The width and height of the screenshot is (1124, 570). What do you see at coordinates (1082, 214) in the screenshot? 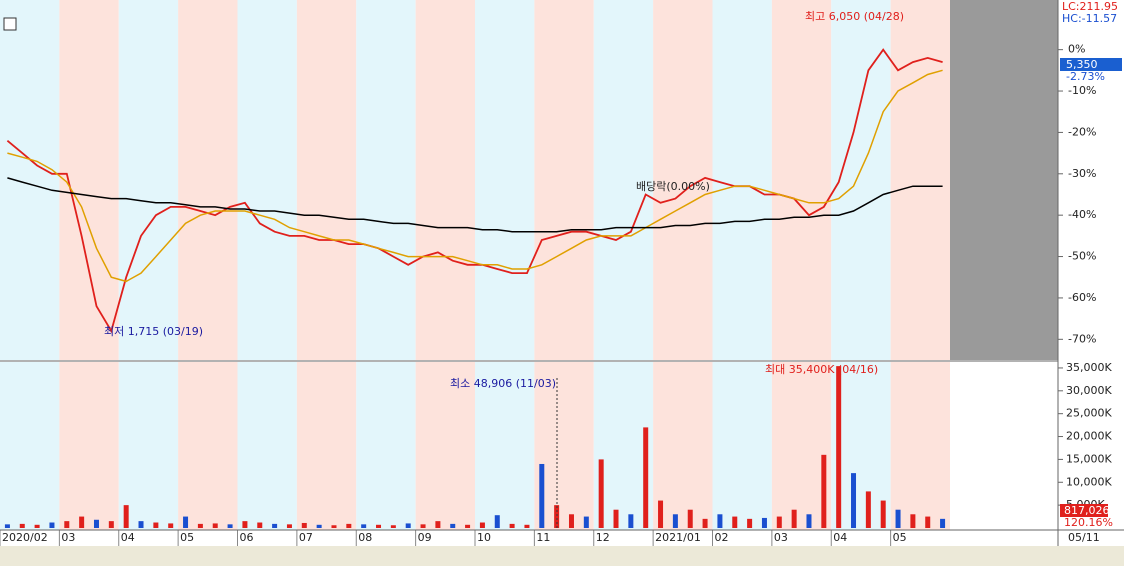
I see `y-tick-label: -40%` at bounding box center [1082, 214].